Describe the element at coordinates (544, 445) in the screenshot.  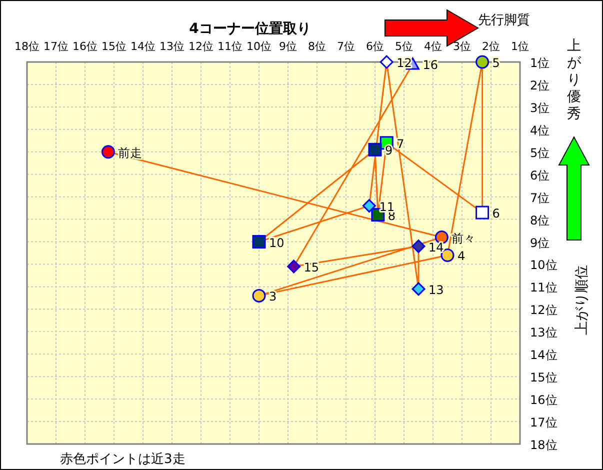
I see `y-tick-label: 18位` at that location.